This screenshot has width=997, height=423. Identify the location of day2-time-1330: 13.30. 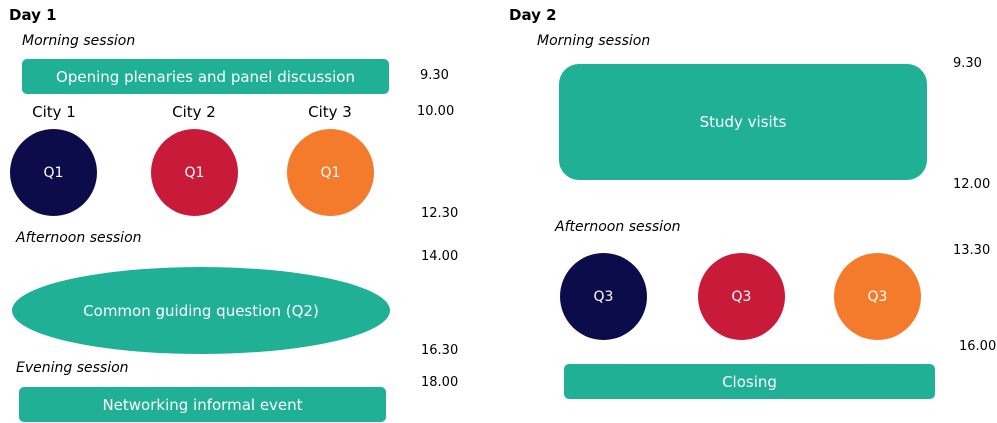
(972, 250).